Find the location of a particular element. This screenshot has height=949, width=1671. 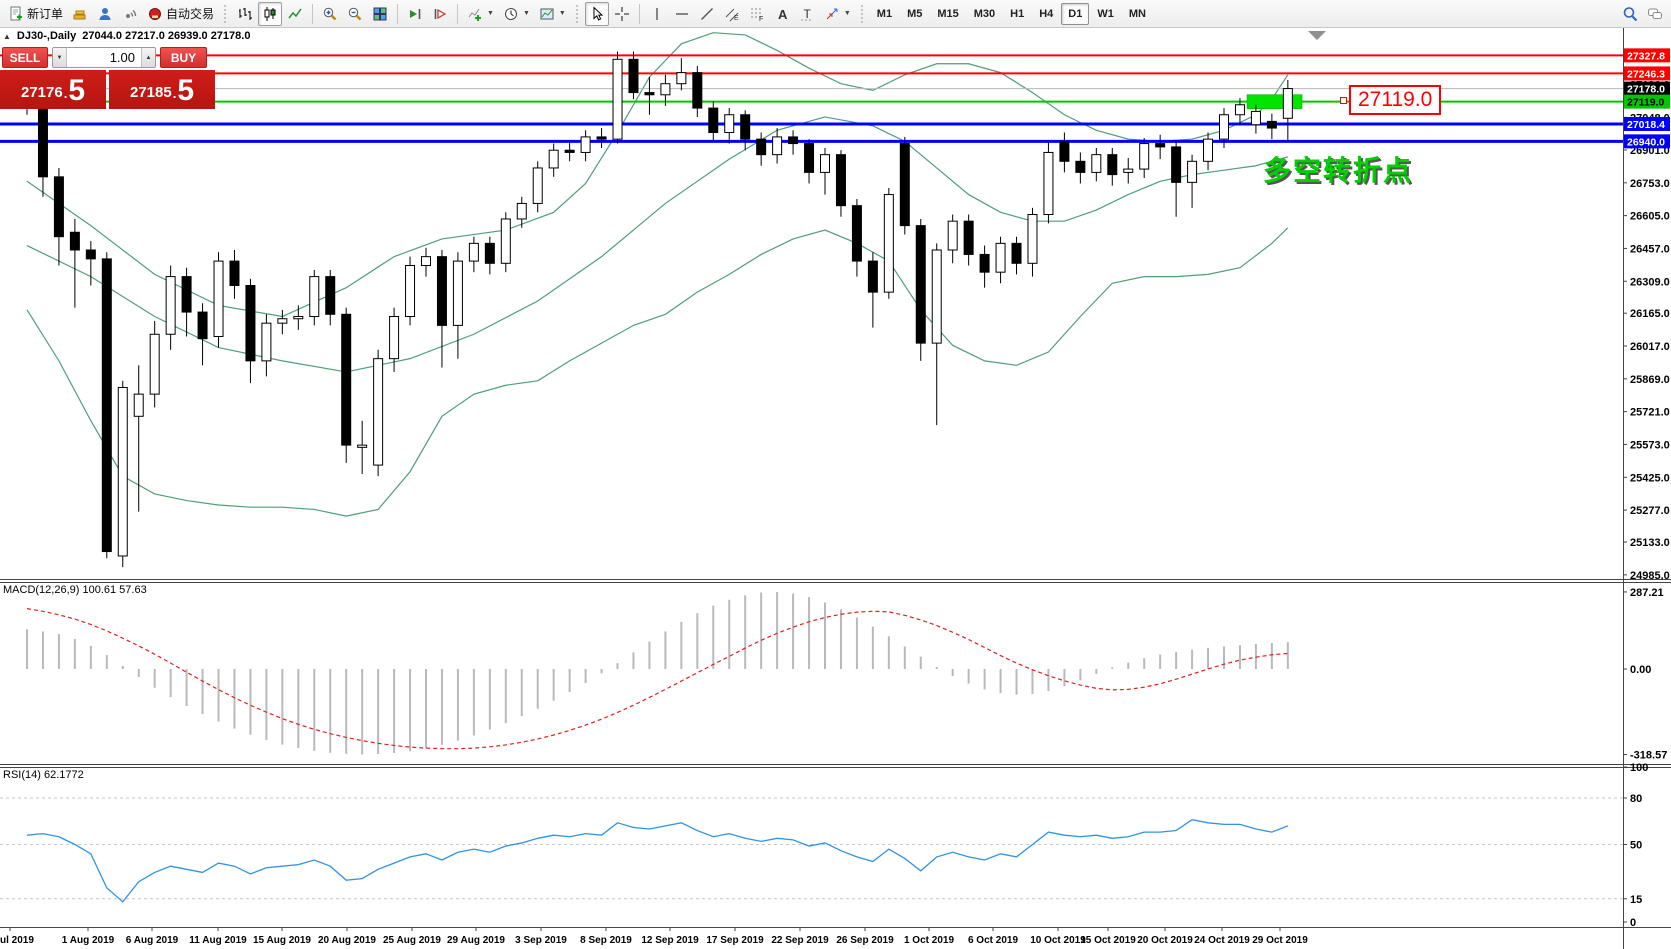

new-order-icon is located at coordinates (16, 13).